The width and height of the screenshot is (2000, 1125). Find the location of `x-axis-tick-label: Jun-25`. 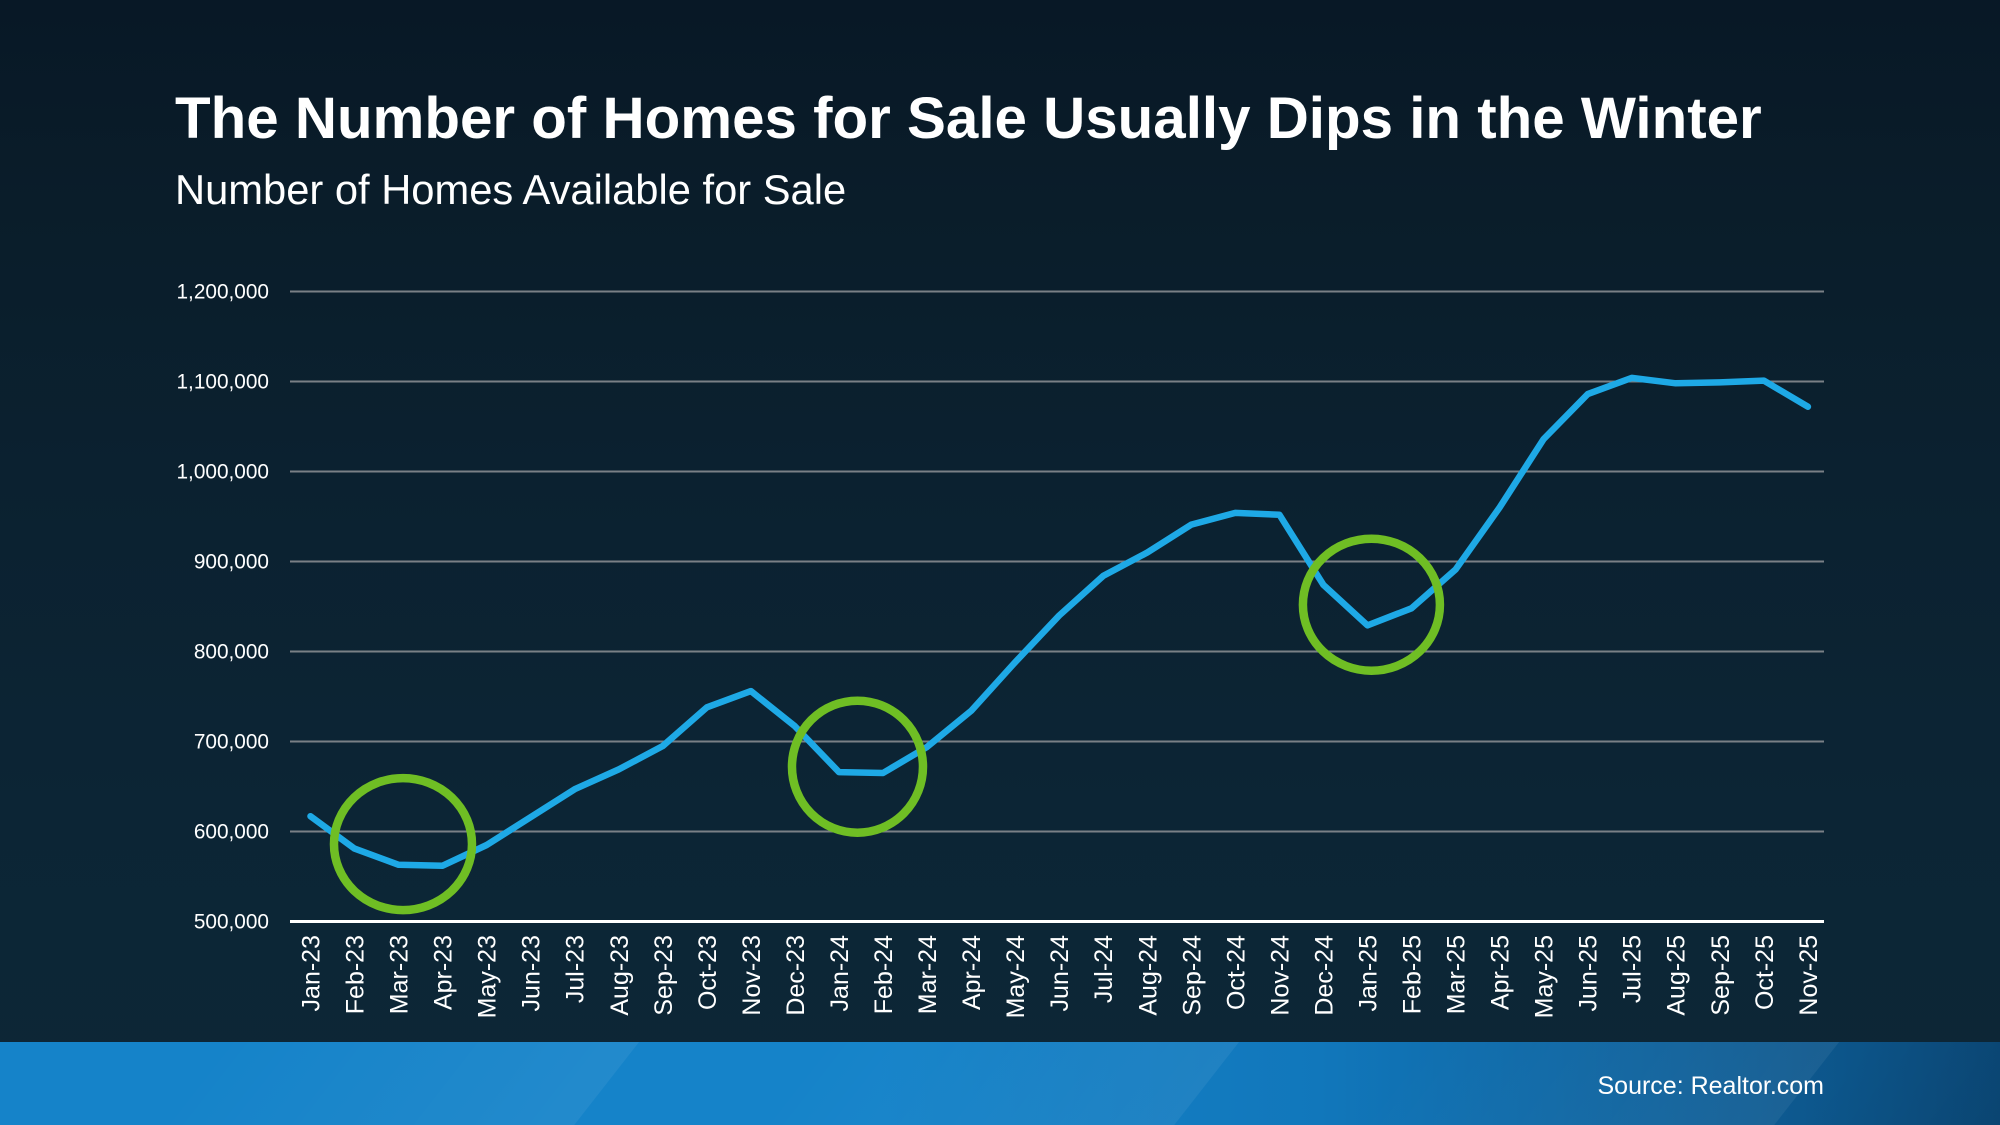

x-axis-tick-label: Jun-25 is located at coordinates (1589, 973).